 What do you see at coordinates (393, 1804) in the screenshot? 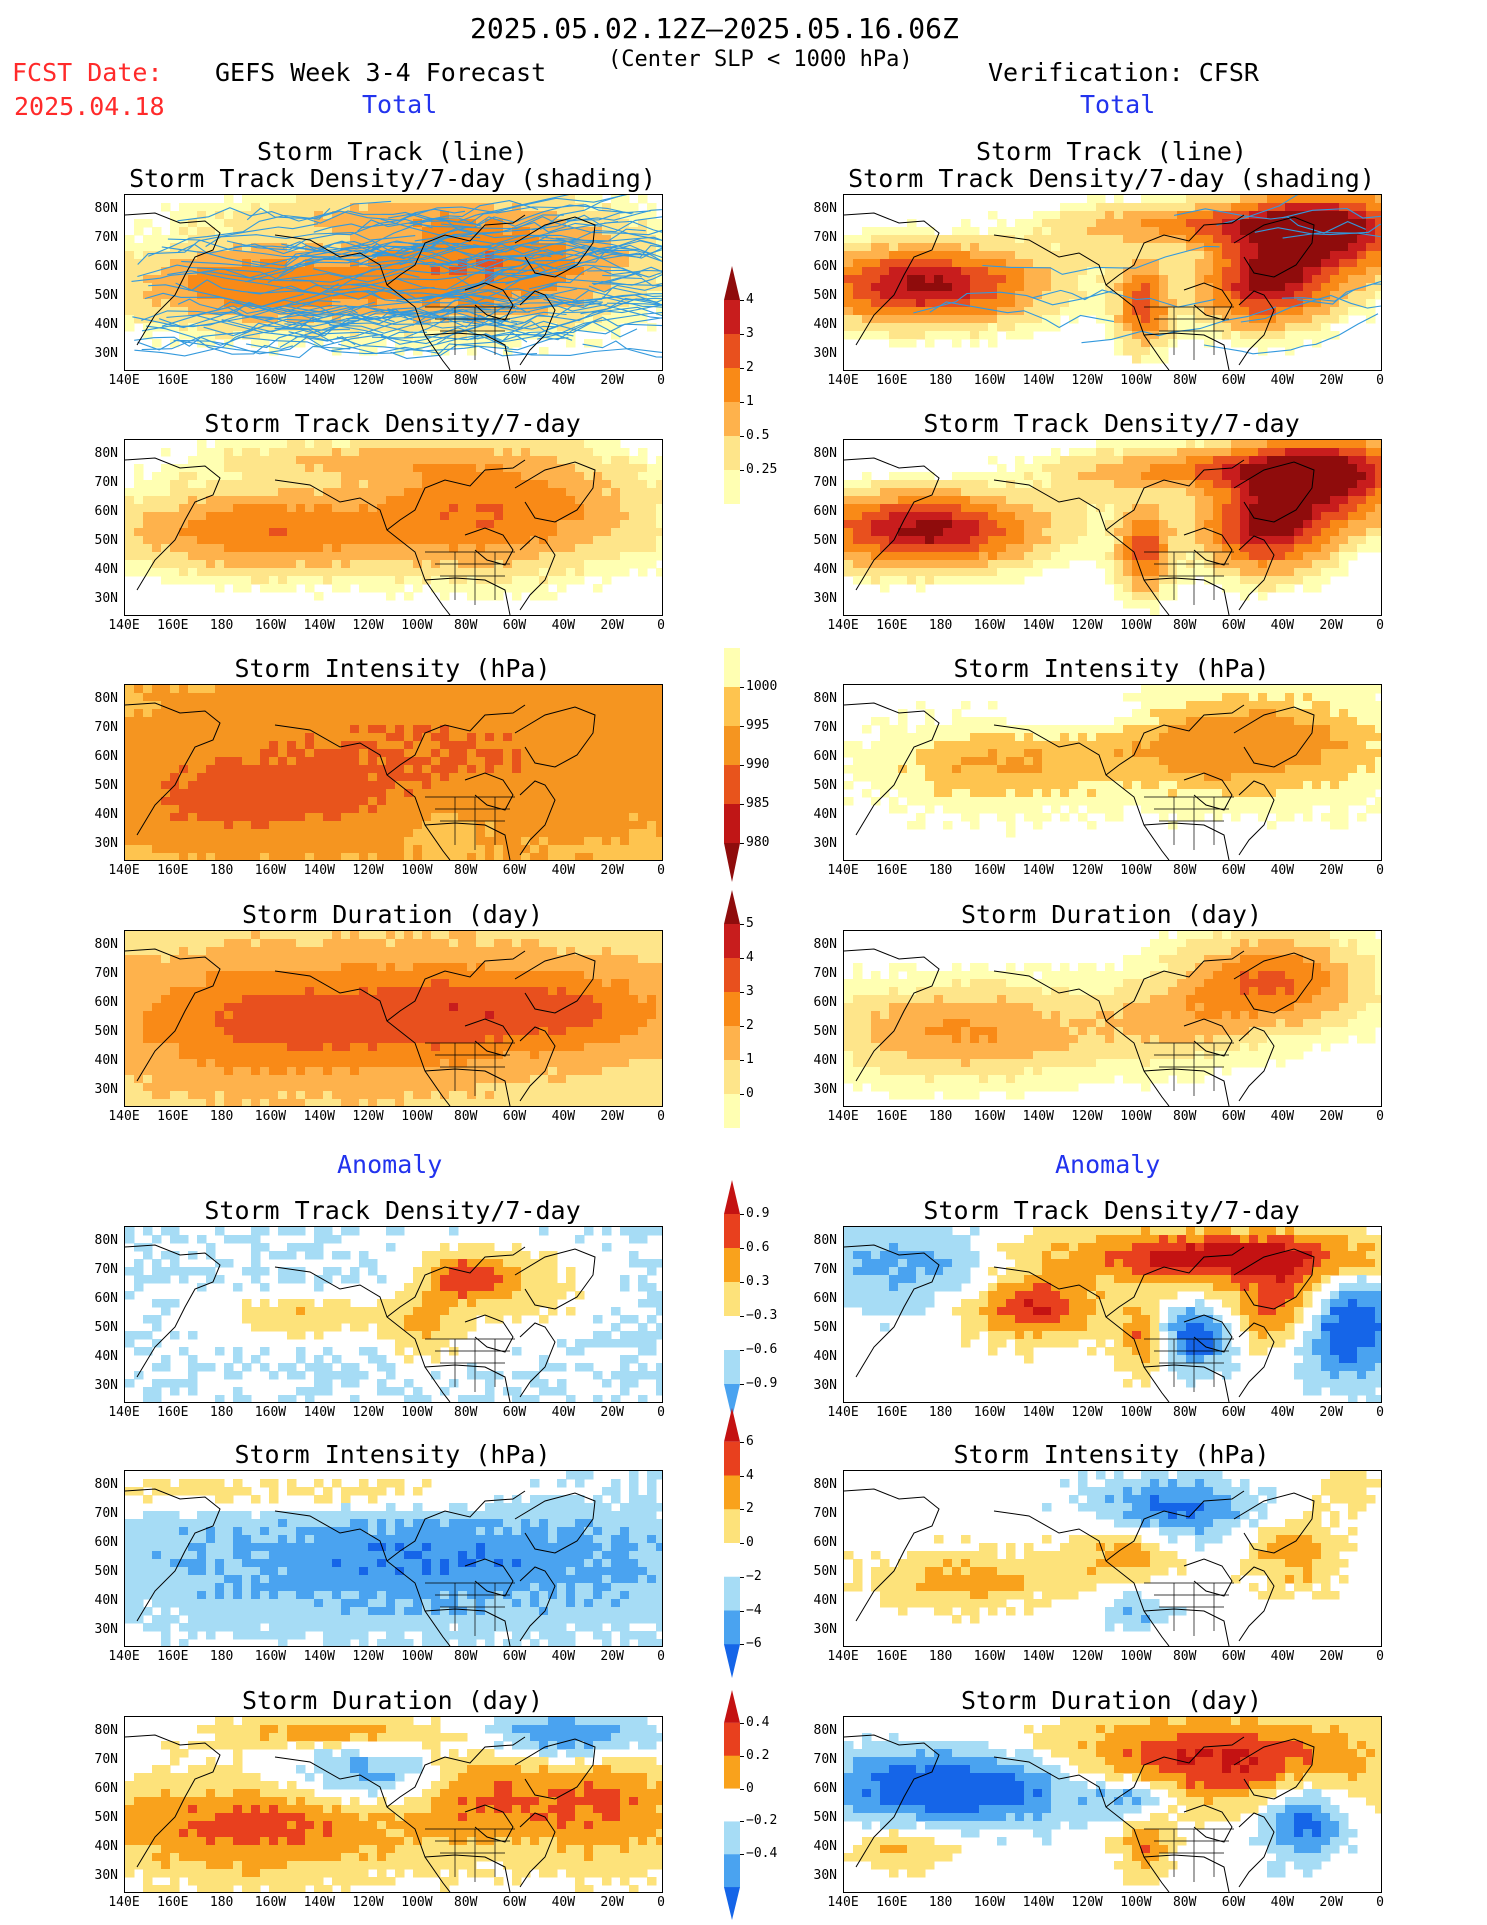
I see `fcst-duration-anom-map` at bounding box center [393, 1804].